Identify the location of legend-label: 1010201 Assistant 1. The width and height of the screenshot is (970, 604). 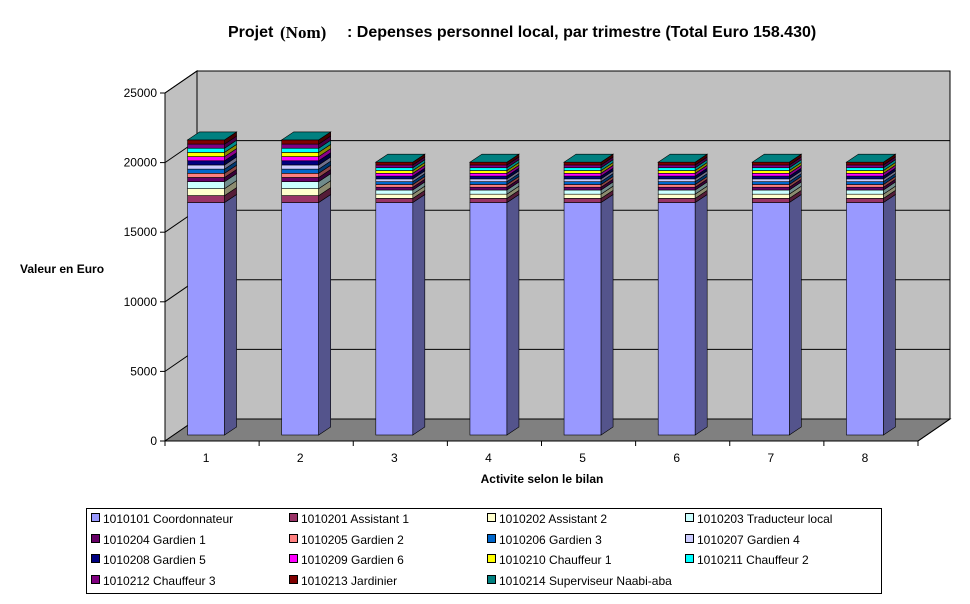
(355, 519).